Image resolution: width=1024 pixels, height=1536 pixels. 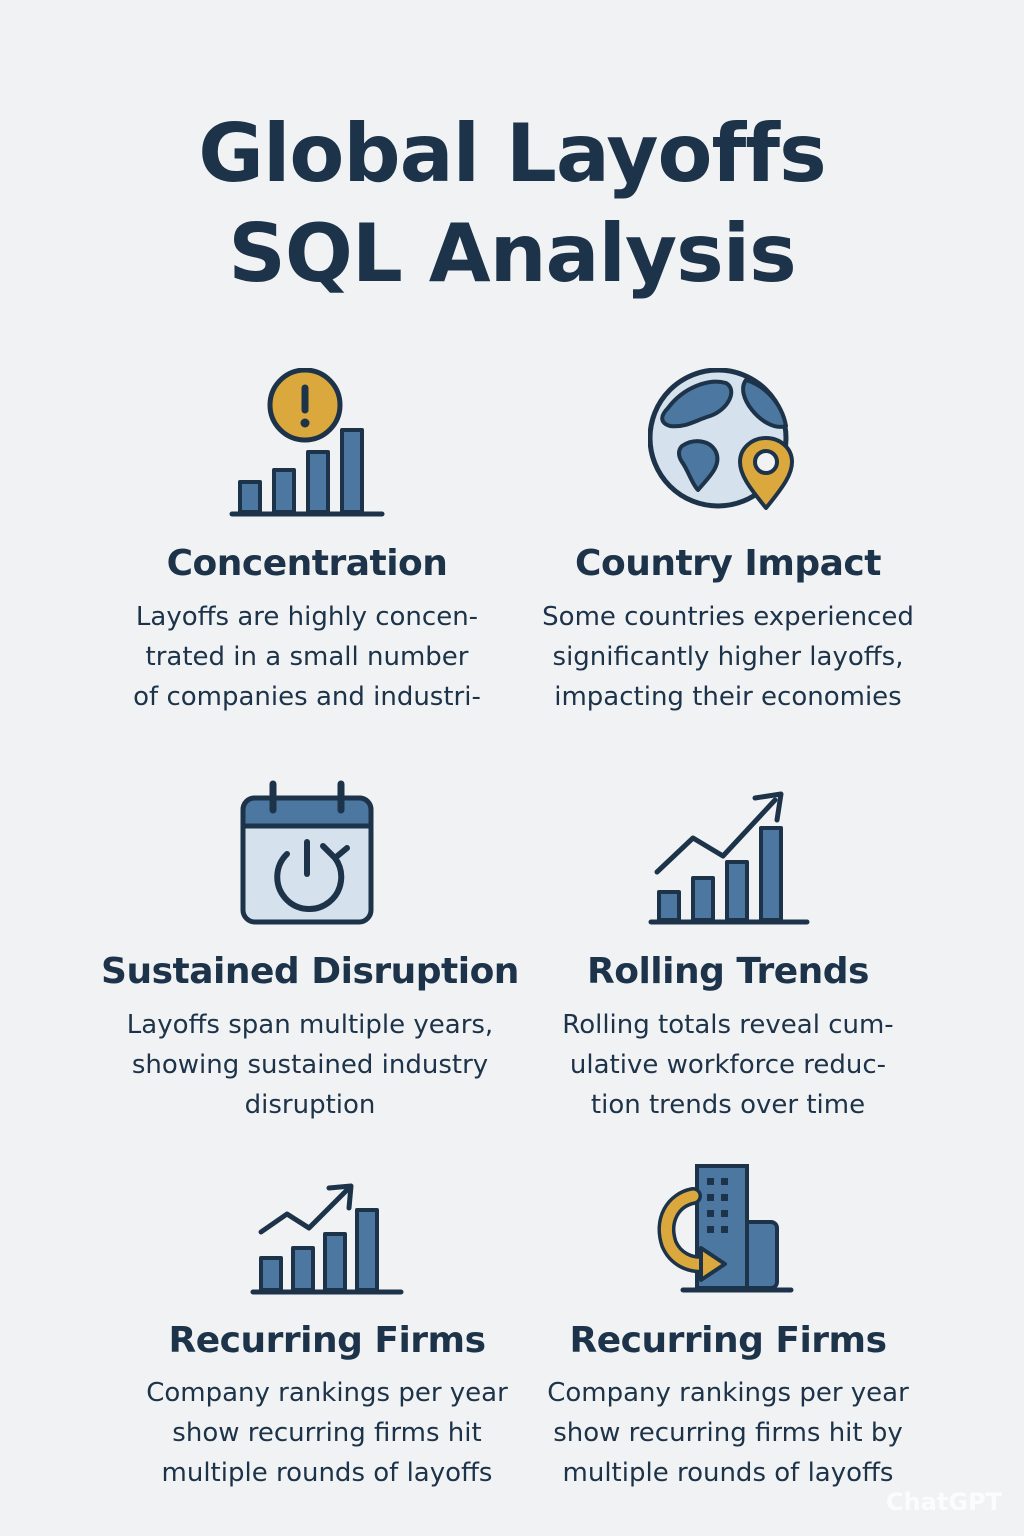 I want to click on card-text-line: Layoffs are highly concen-, so click(x=307, y=617).